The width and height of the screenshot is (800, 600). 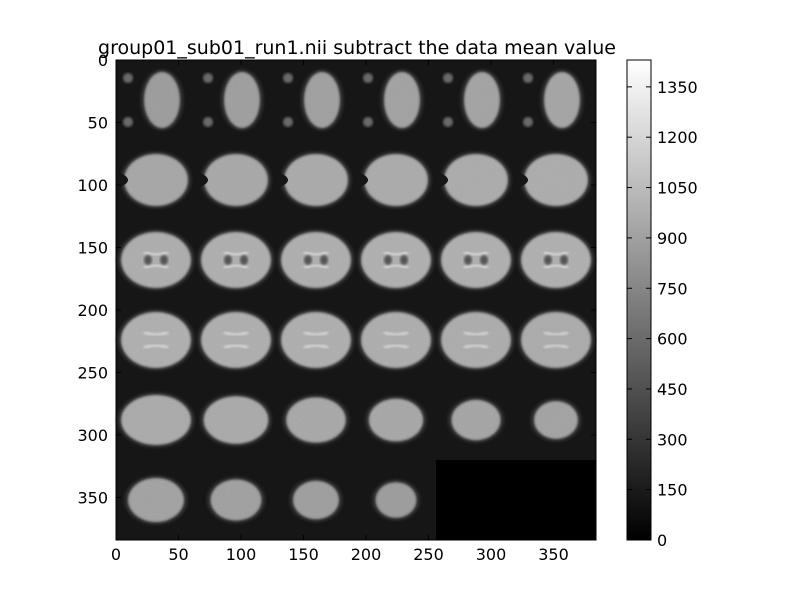 What do you see at coordinates (491, 554) in the screenshot?
I see `x-tick-label: 300` at bounding box center [491, 554].